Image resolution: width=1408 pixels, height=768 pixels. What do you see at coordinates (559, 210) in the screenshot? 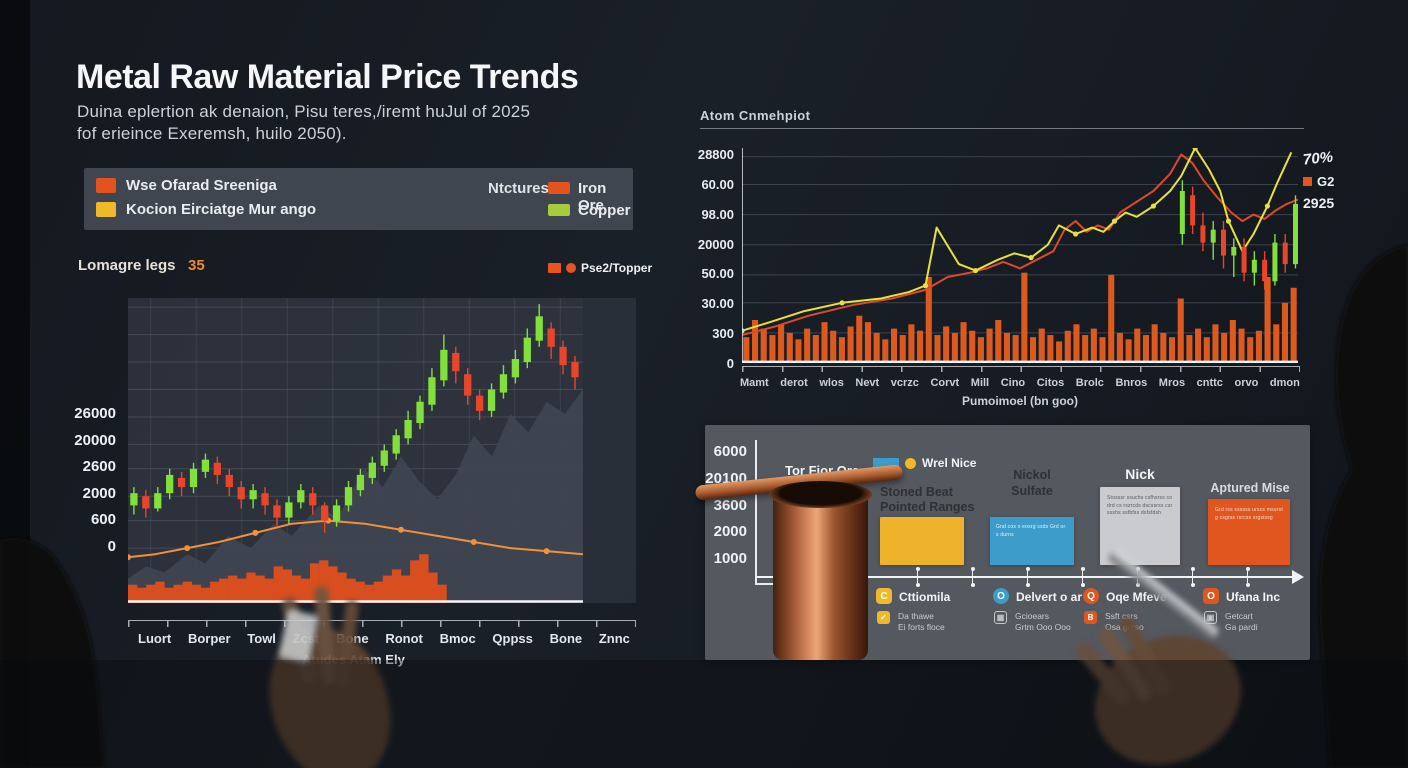
I see `copper-swatch` at bounding box center [559, 210].